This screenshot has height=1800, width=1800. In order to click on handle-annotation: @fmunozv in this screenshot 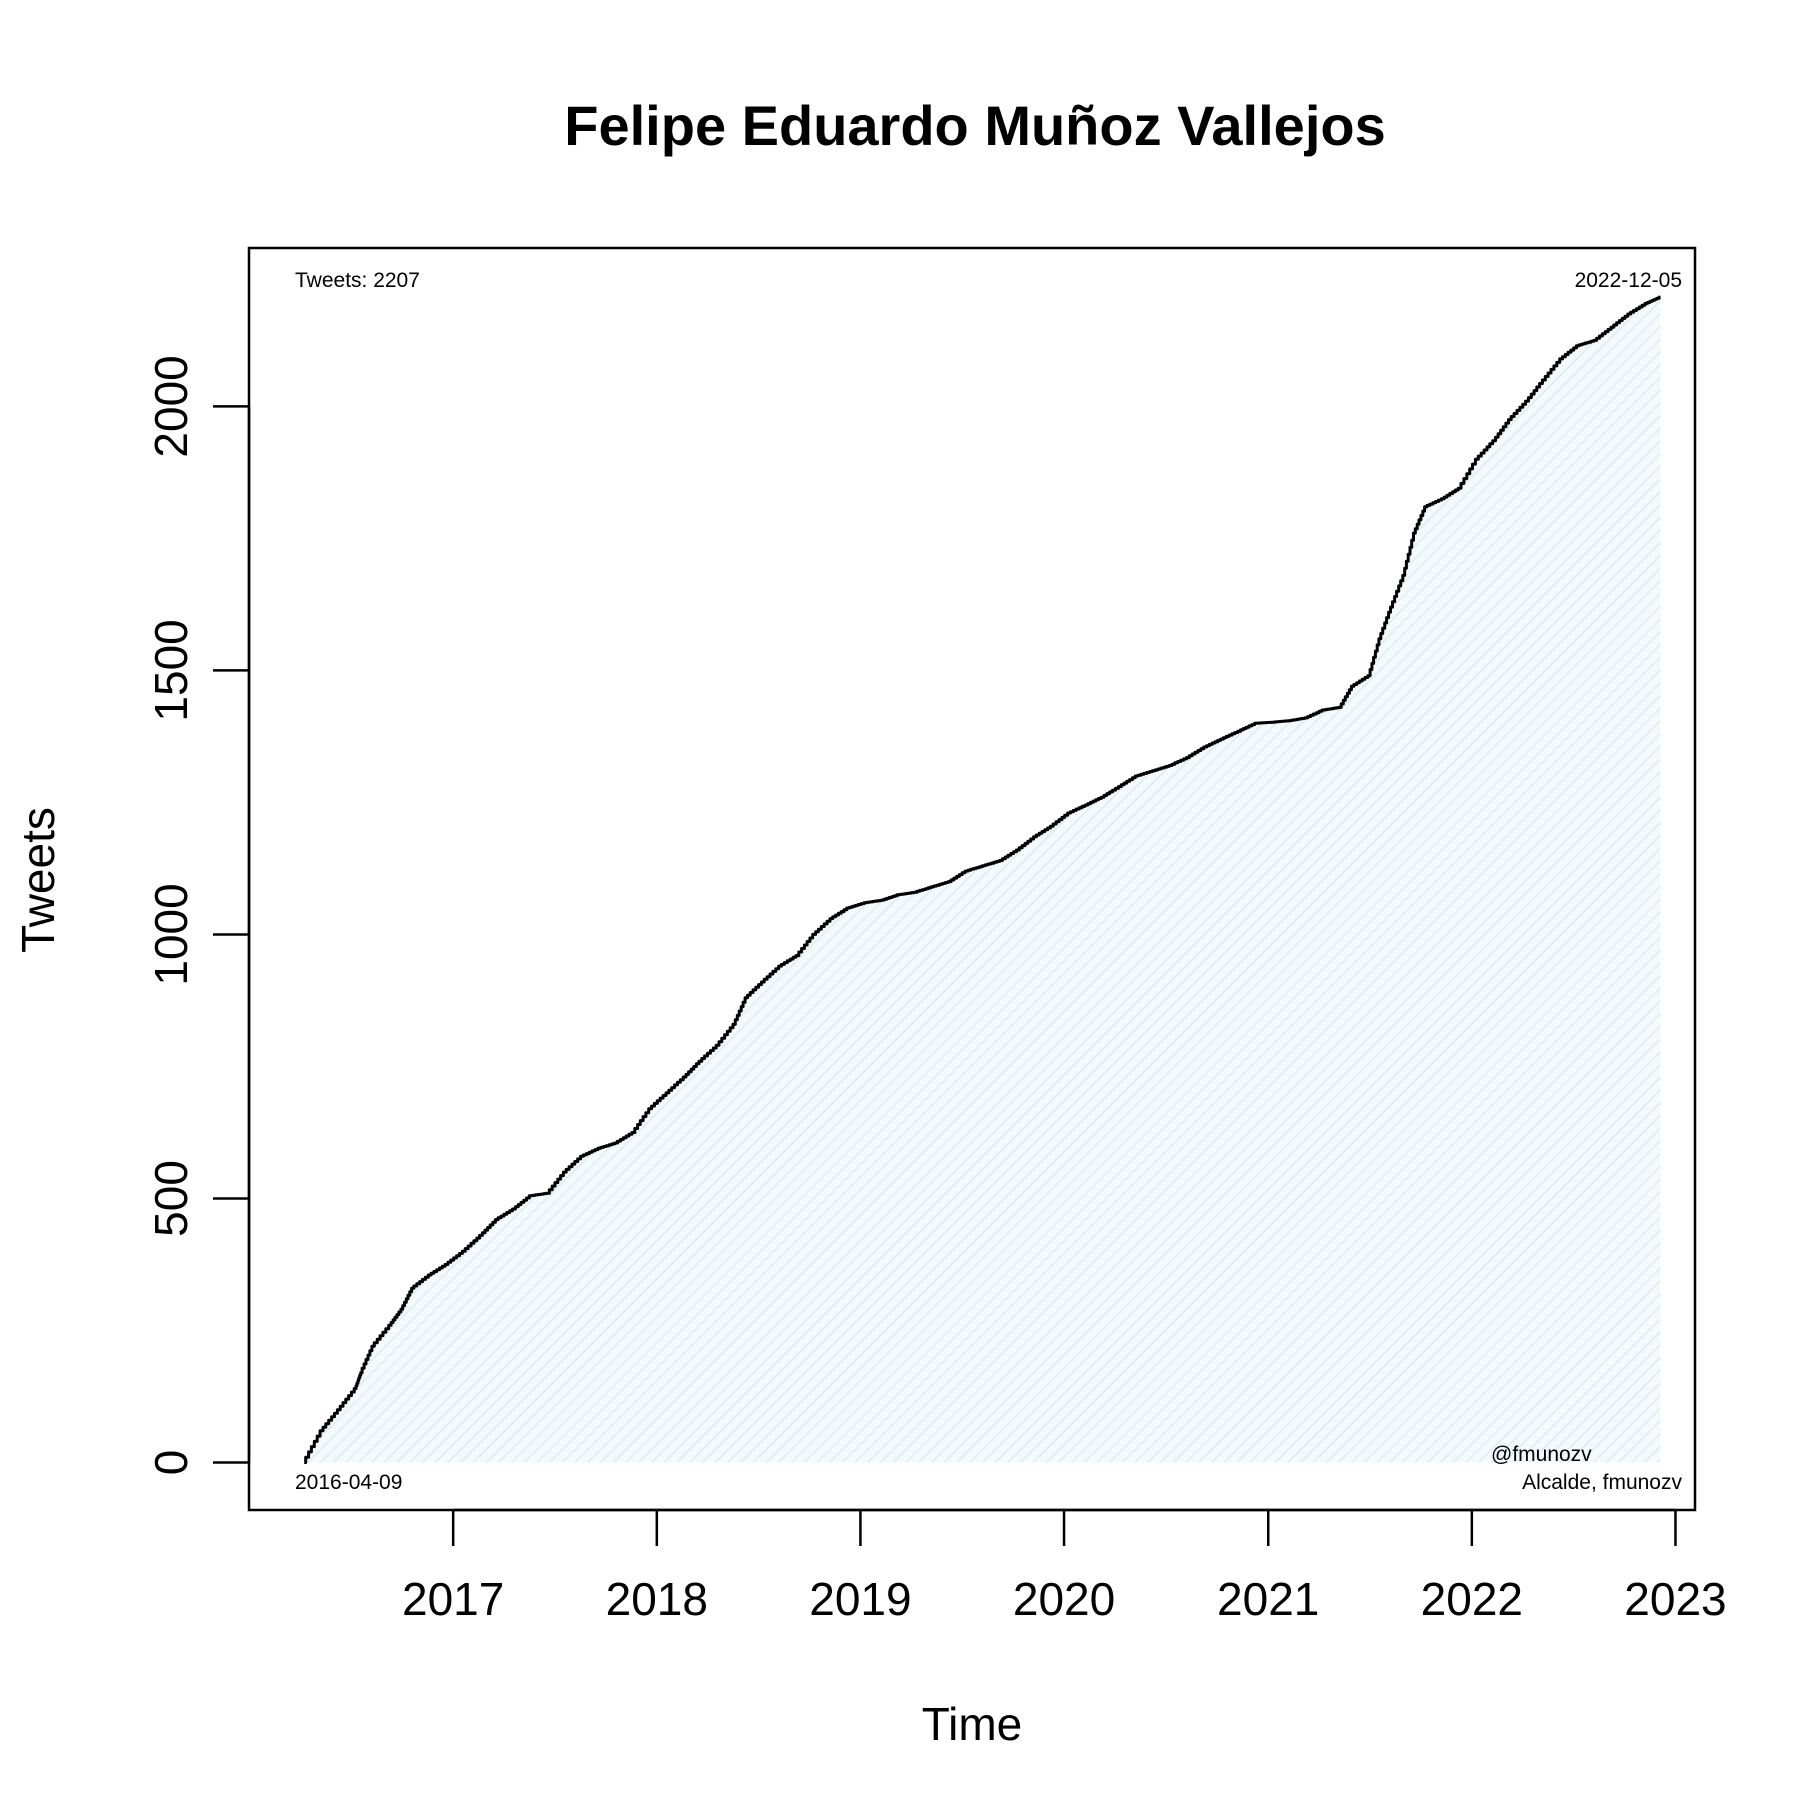, I will do `click(1541, 1454)`.